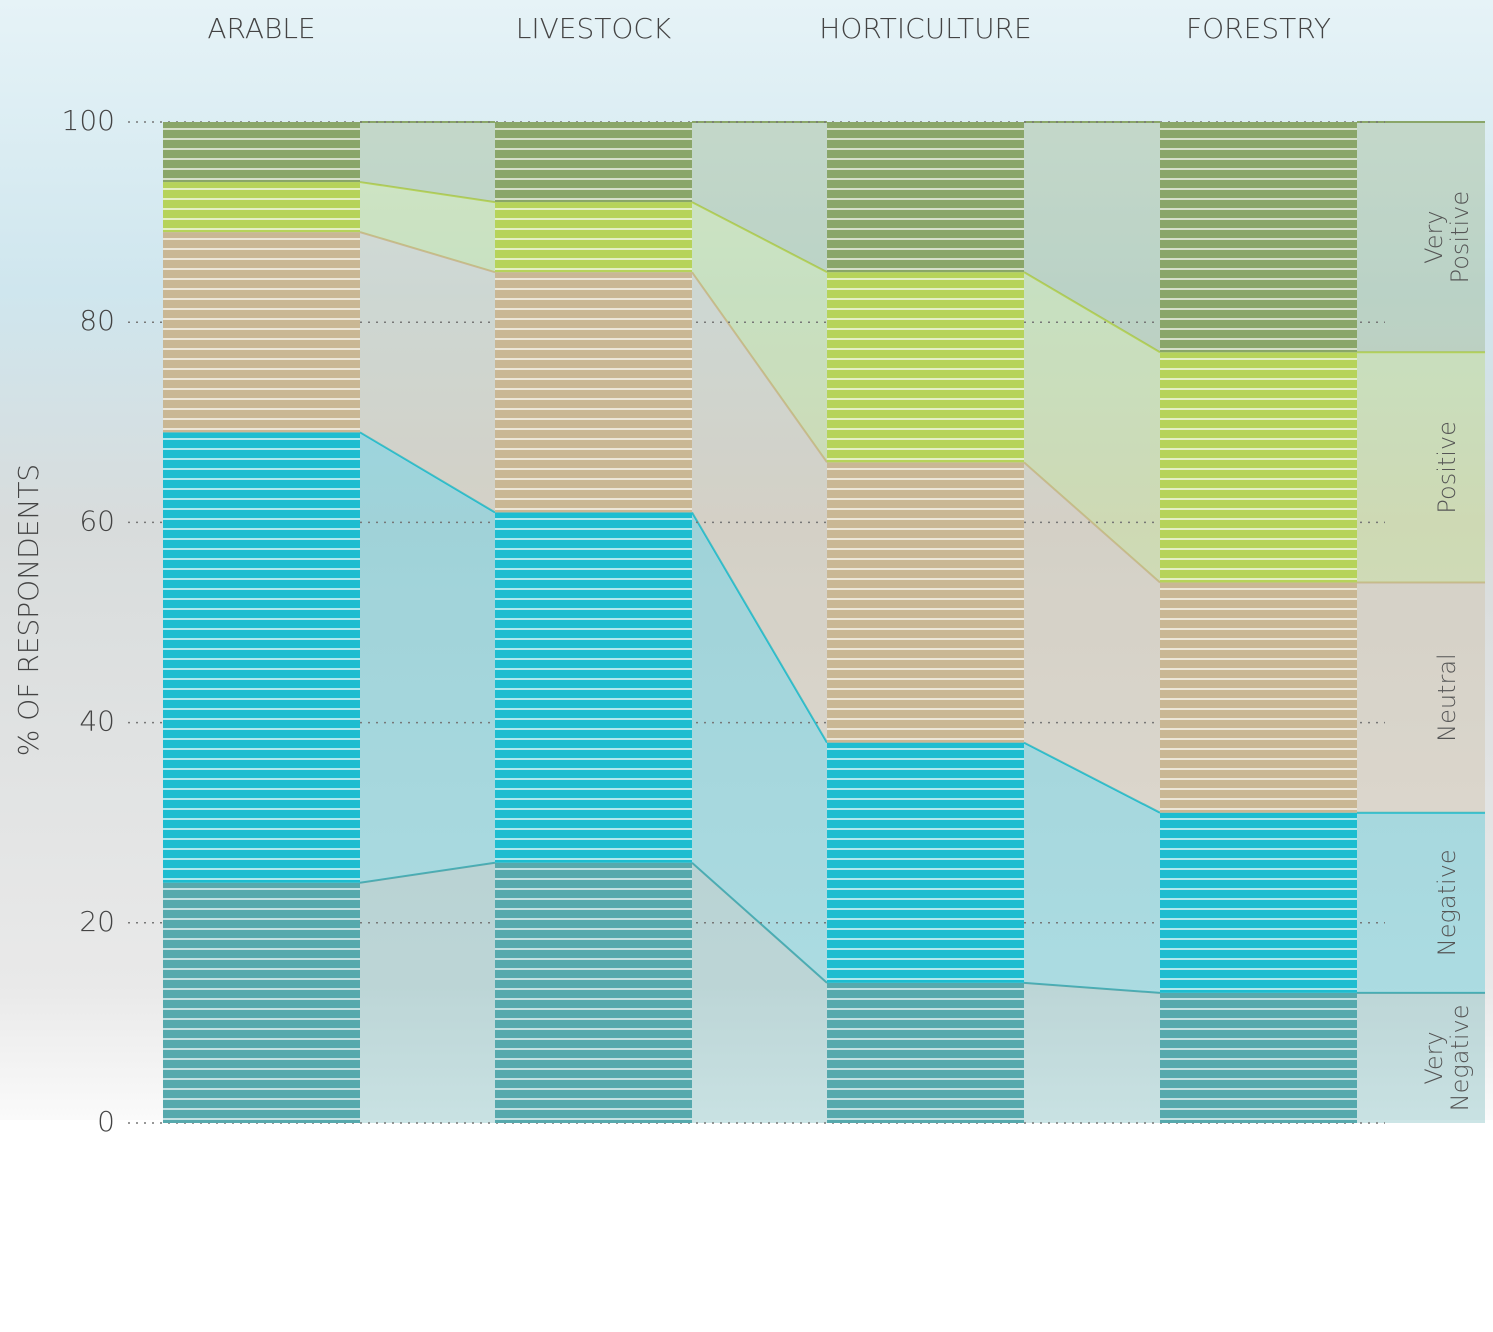  Describe the element at coordinates (97, 520) in the screenshot. I see `y-tick-label: 60` at that location.